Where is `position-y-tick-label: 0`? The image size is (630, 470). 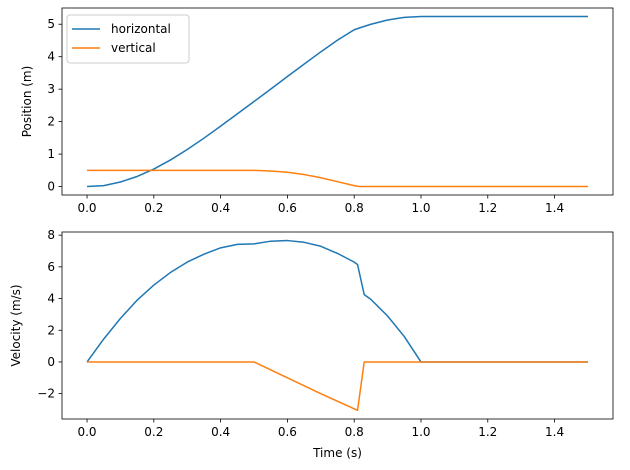
position-y-tick-label: 0 is located at coordinates (51, 187).